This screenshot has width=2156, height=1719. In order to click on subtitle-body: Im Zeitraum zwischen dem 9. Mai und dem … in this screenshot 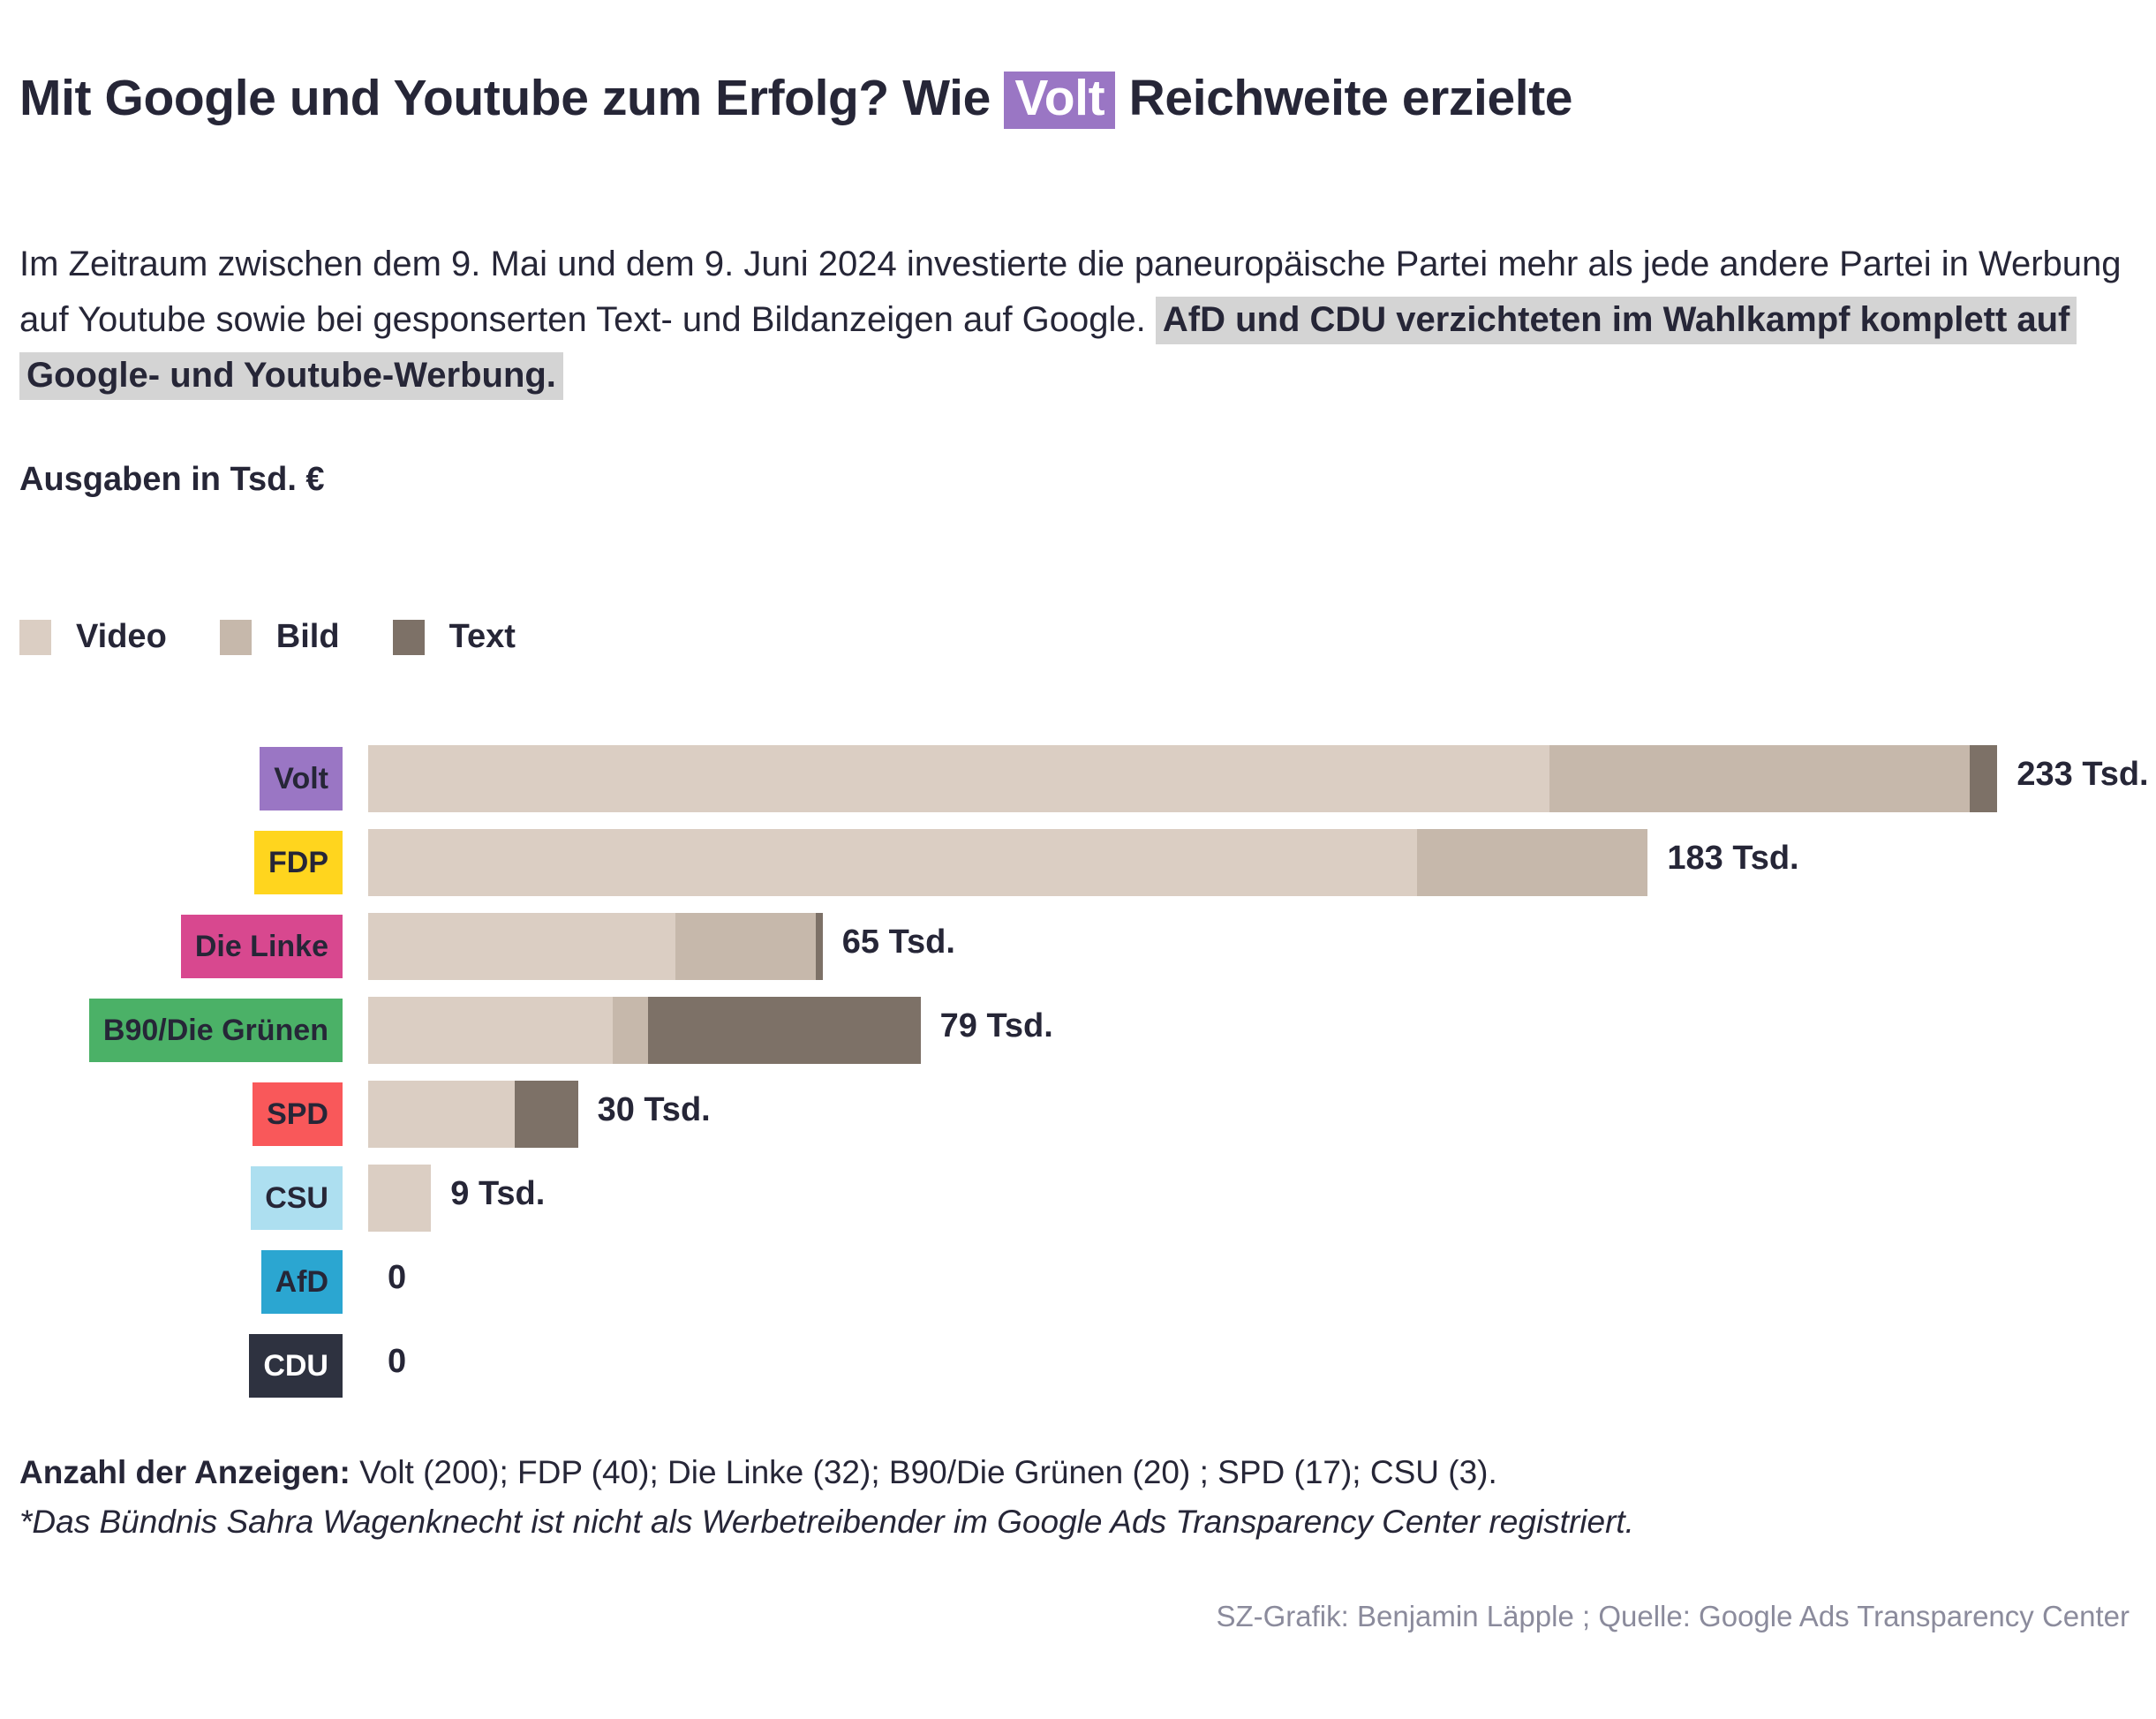, I will do `click(1070, 292)`.